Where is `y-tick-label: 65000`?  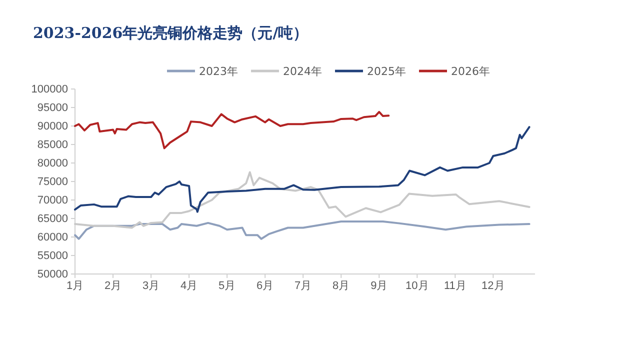 y-tick-label: 65000 is located at coordinates (52, 219).